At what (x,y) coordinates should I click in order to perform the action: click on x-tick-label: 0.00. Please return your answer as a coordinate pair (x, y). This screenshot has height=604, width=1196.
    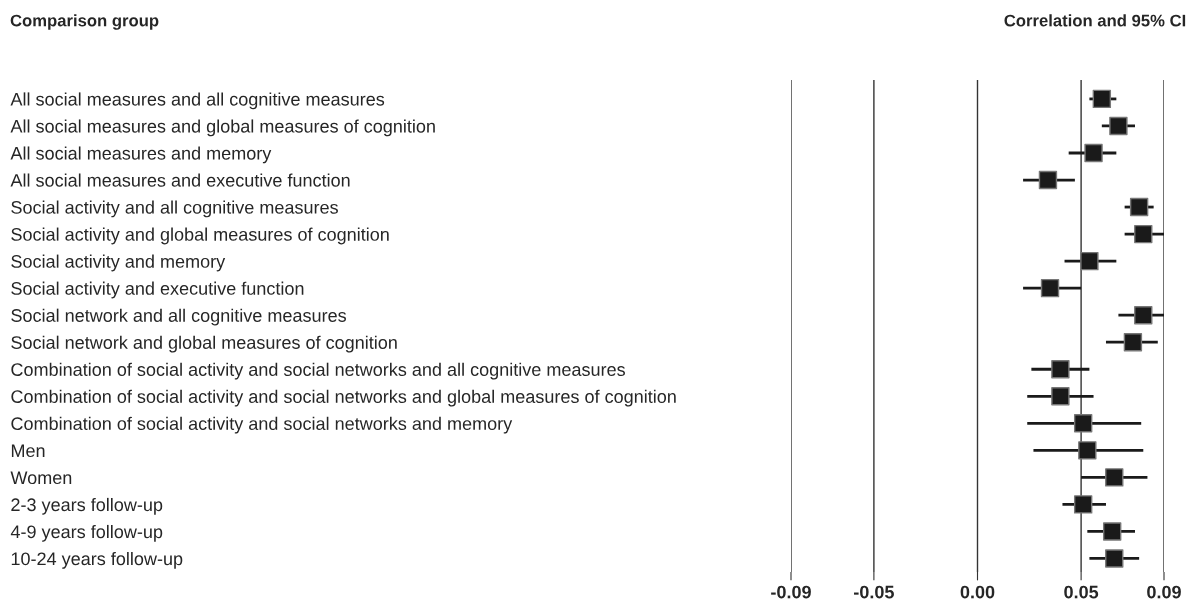
    Looking at the image, I should click on (977, 592).